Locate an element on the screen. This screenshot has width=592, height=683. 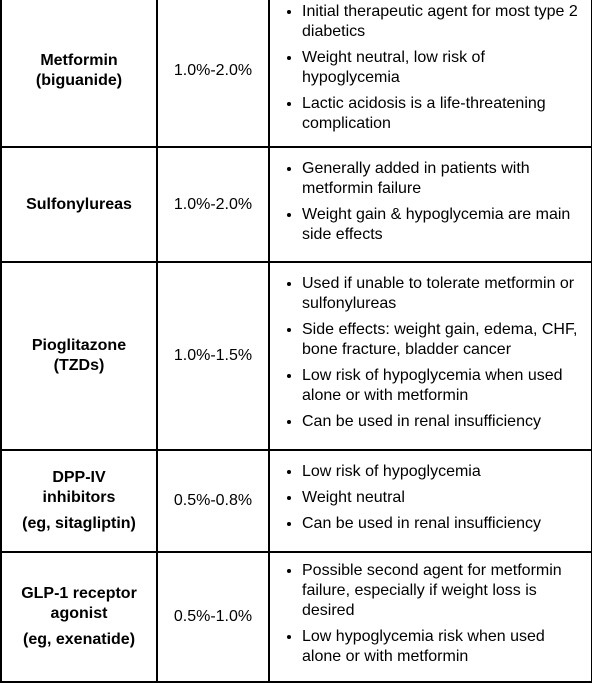
drug-name-line: DPP-IV is located at coordinates (79, 477).